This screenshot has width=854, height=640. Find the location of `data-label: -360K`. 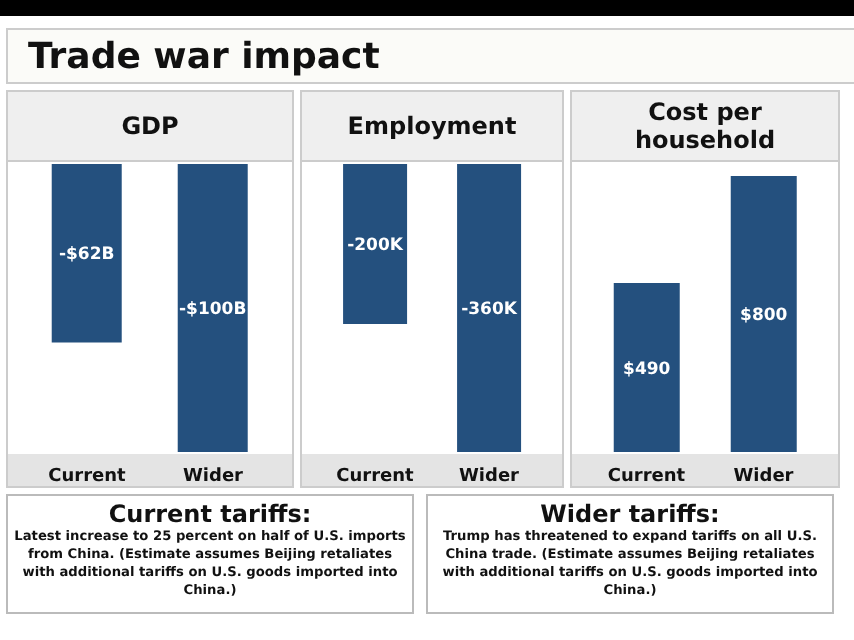

data-label: -360K is located at coordinates (489, 310).